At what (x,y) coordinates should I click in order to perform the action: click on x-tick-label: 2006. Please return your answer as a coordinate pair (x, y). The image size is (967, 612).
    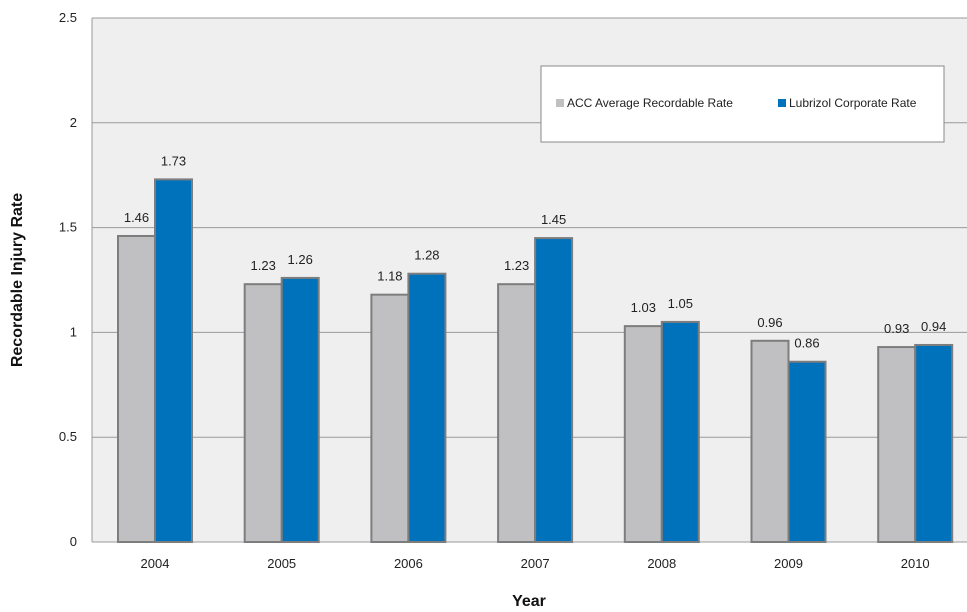
    Looking at the image, I should click on (408, 563).